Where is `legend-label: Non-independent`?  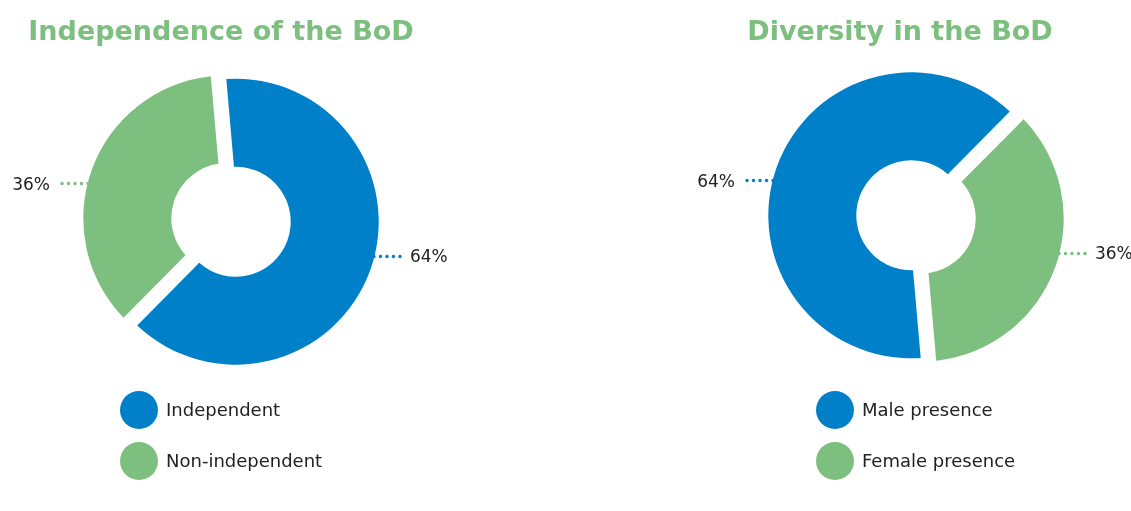 legend-label: Non-independent is located at coordinates (244, 460).